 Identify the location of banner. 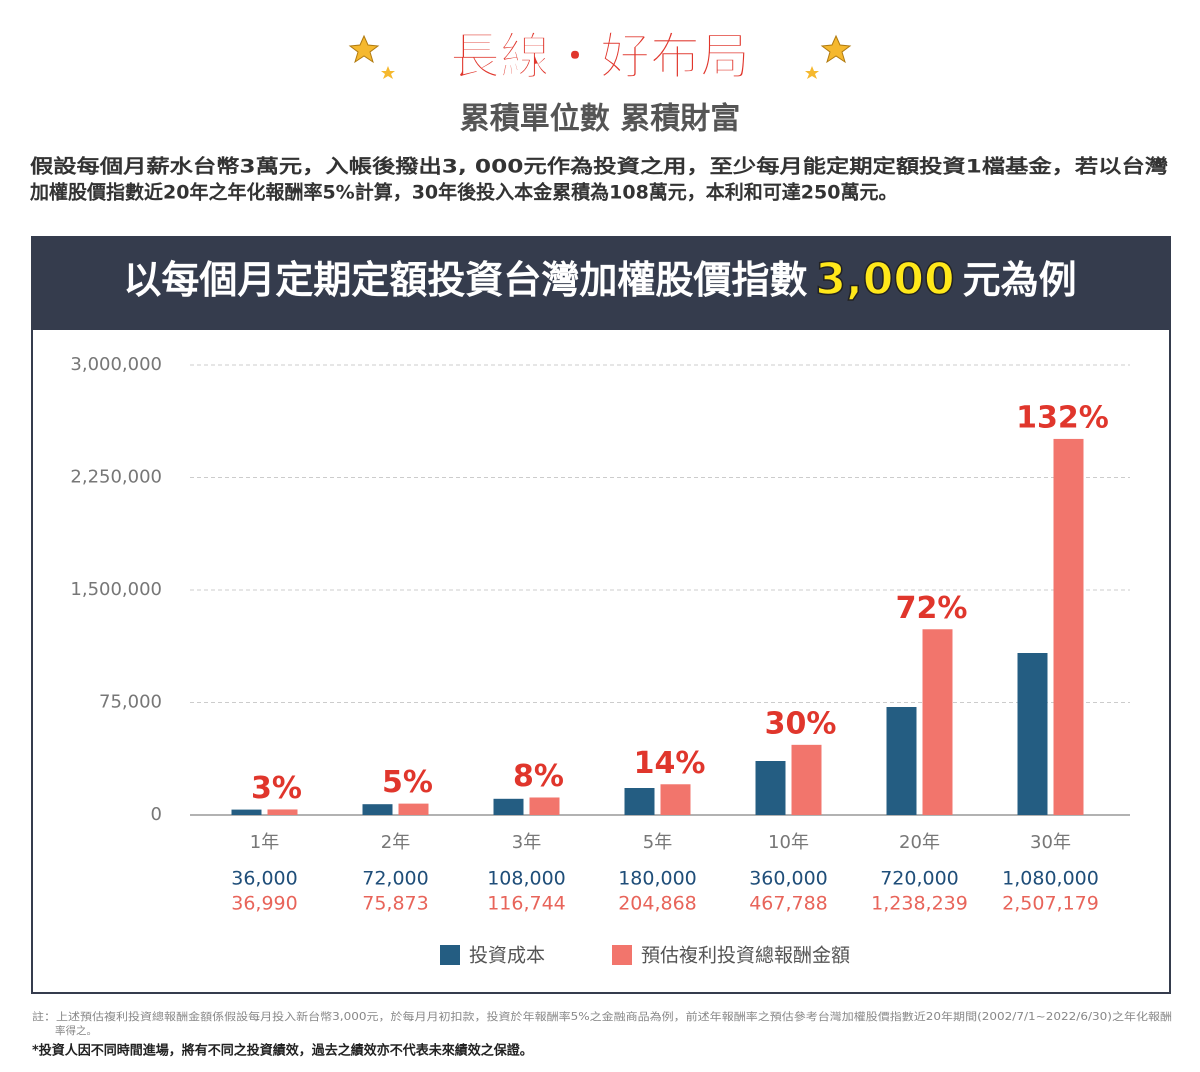
(601, 283).